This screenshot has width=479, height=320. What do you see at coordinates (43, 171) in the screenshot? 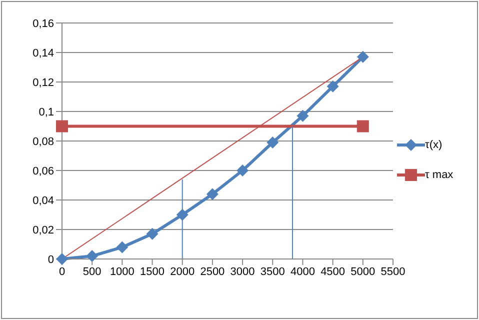
I see `y-tick-label: 0,06` at bounding box center [43, 171].